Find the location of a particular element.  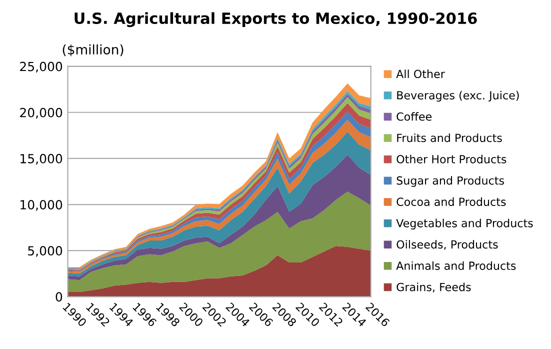

legend-label: Oilseeds, Products is located at coordinates (447, 245).